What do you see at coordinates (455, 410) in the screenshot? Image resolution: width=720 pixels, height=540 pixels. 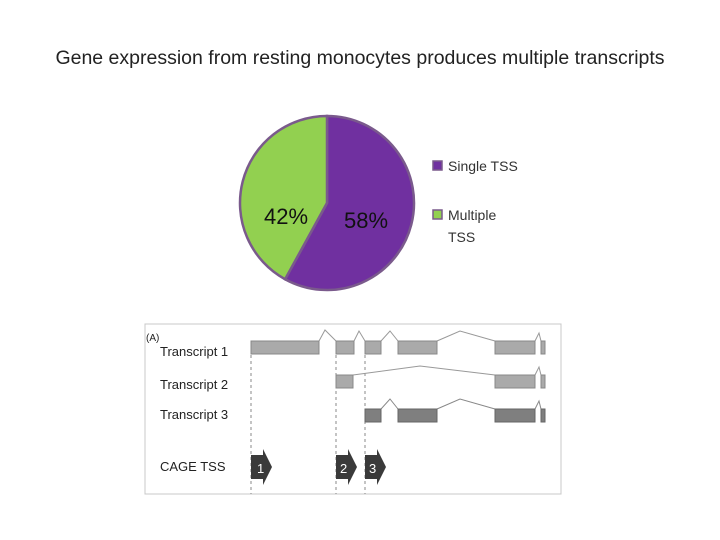 I see `transcript-3-model` at bounding box center [455, 410].